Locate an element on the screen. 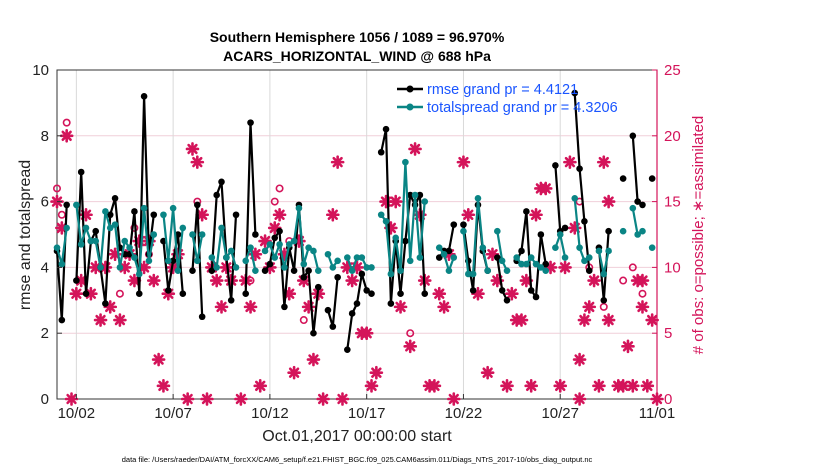 Image resolution: width=830 pixels, height=470 pixels. chart-title-line-2: ACARS_HORIZONTAL_WIND @ 688 hPa is located at coordinates (357, 56).